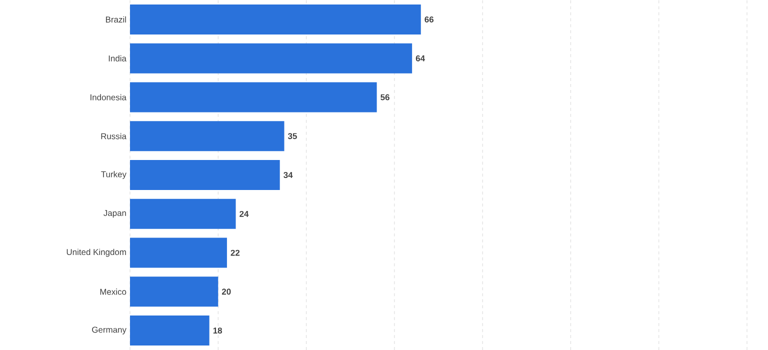  Describe the element at coordinates (115, 214) in the screenshot. I see `y-tick-label: Japan` at that location.